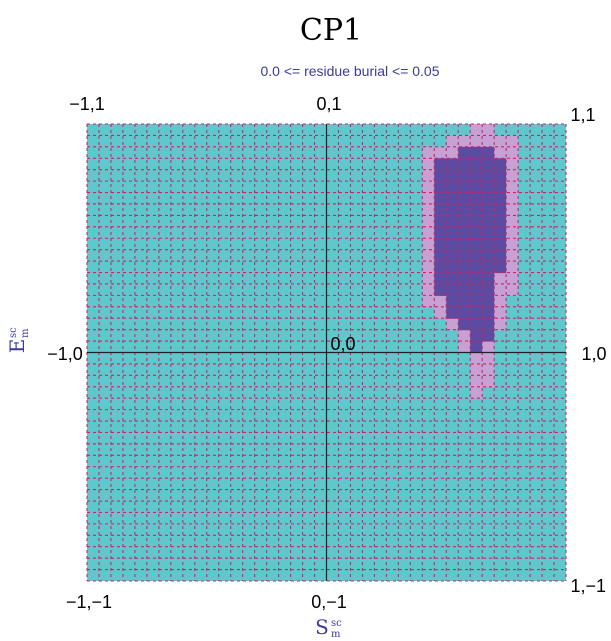 The image size is (611, 641). Describe the element at coordinates (17, 346) in the screenshot. I see `y-axis-label-main: E` at that location.